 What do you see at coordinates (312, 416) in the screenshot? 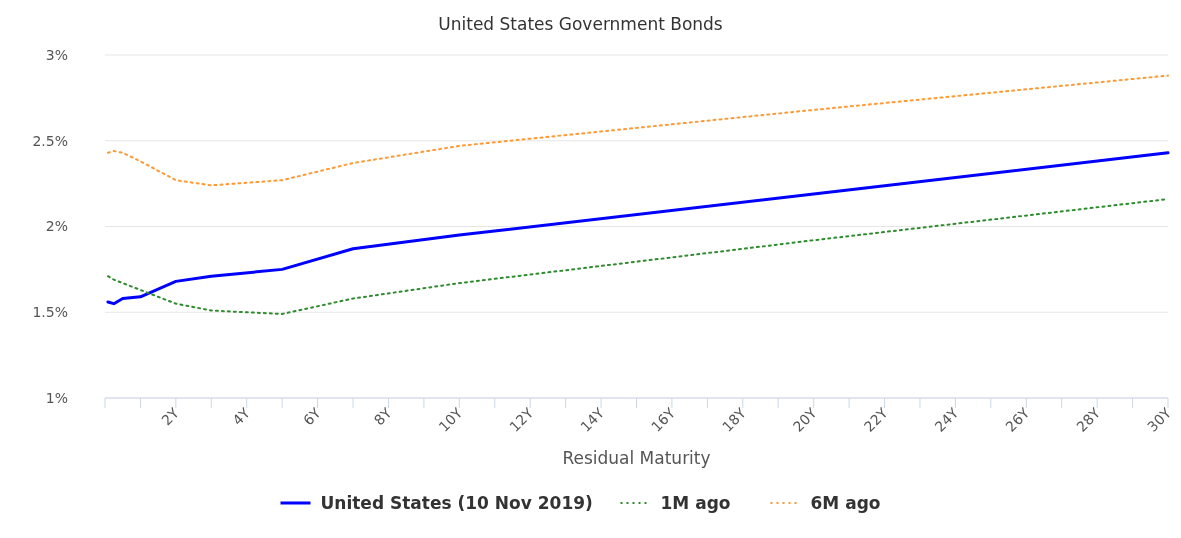
I see `x-tick-label: 6Y` at bounding box center [312, 416].